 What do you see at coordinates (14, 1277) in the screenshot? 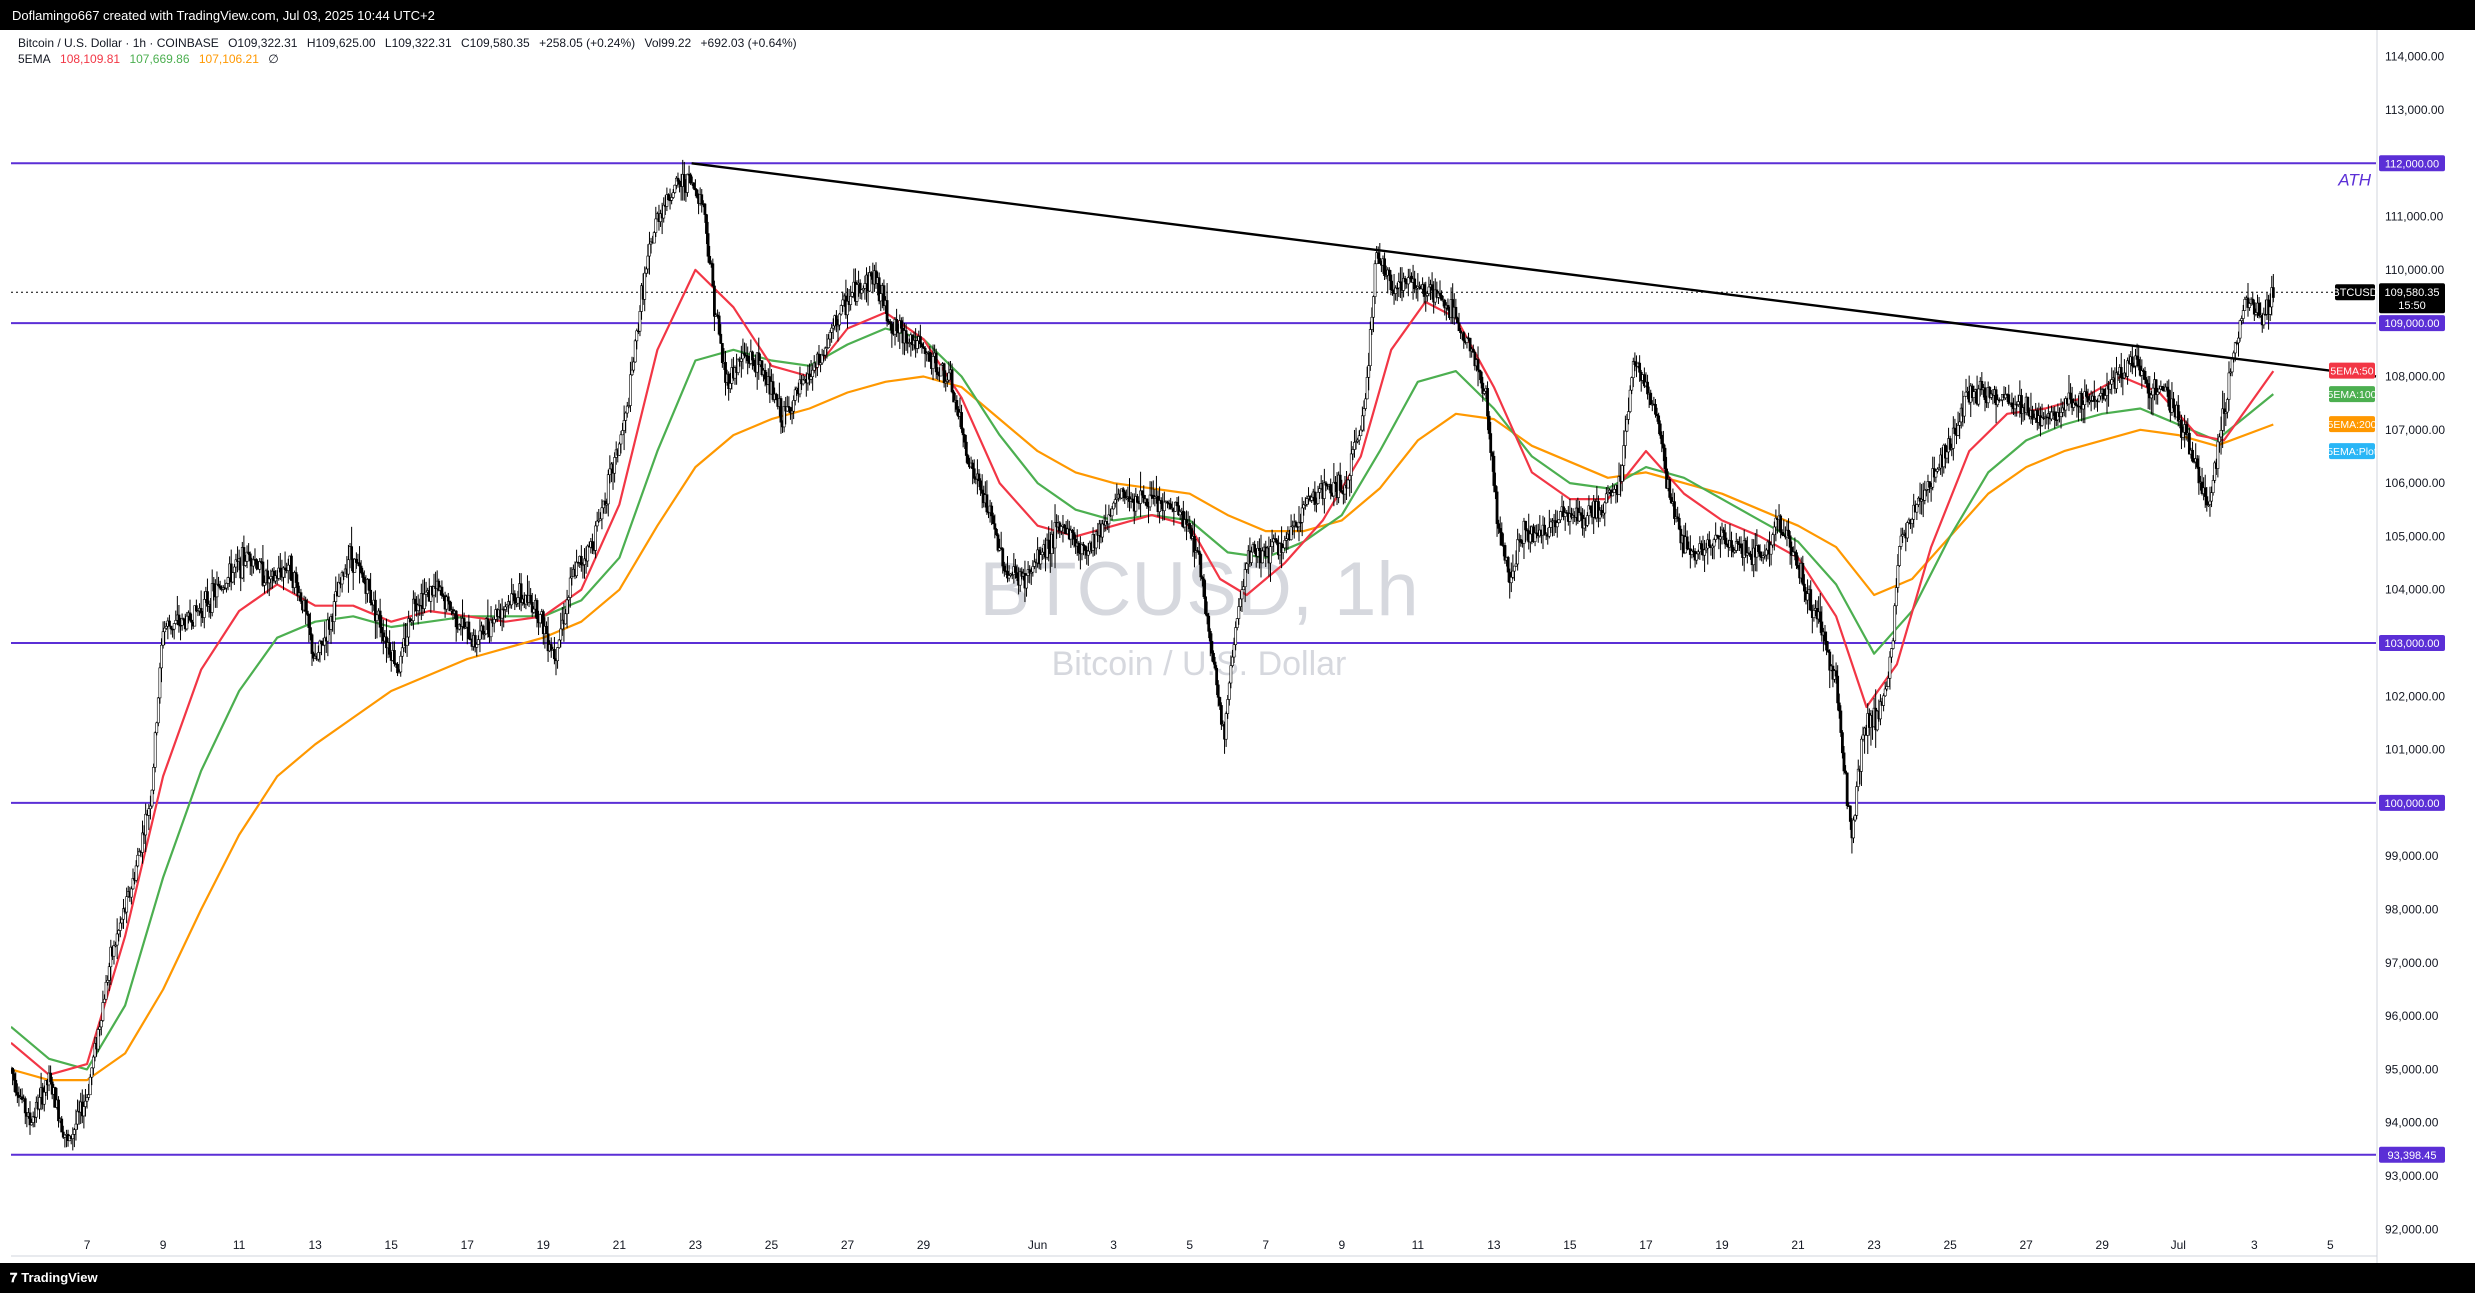
I see `tradingview-logo-icon: 𝟕` at bounding box center [14, 1277].